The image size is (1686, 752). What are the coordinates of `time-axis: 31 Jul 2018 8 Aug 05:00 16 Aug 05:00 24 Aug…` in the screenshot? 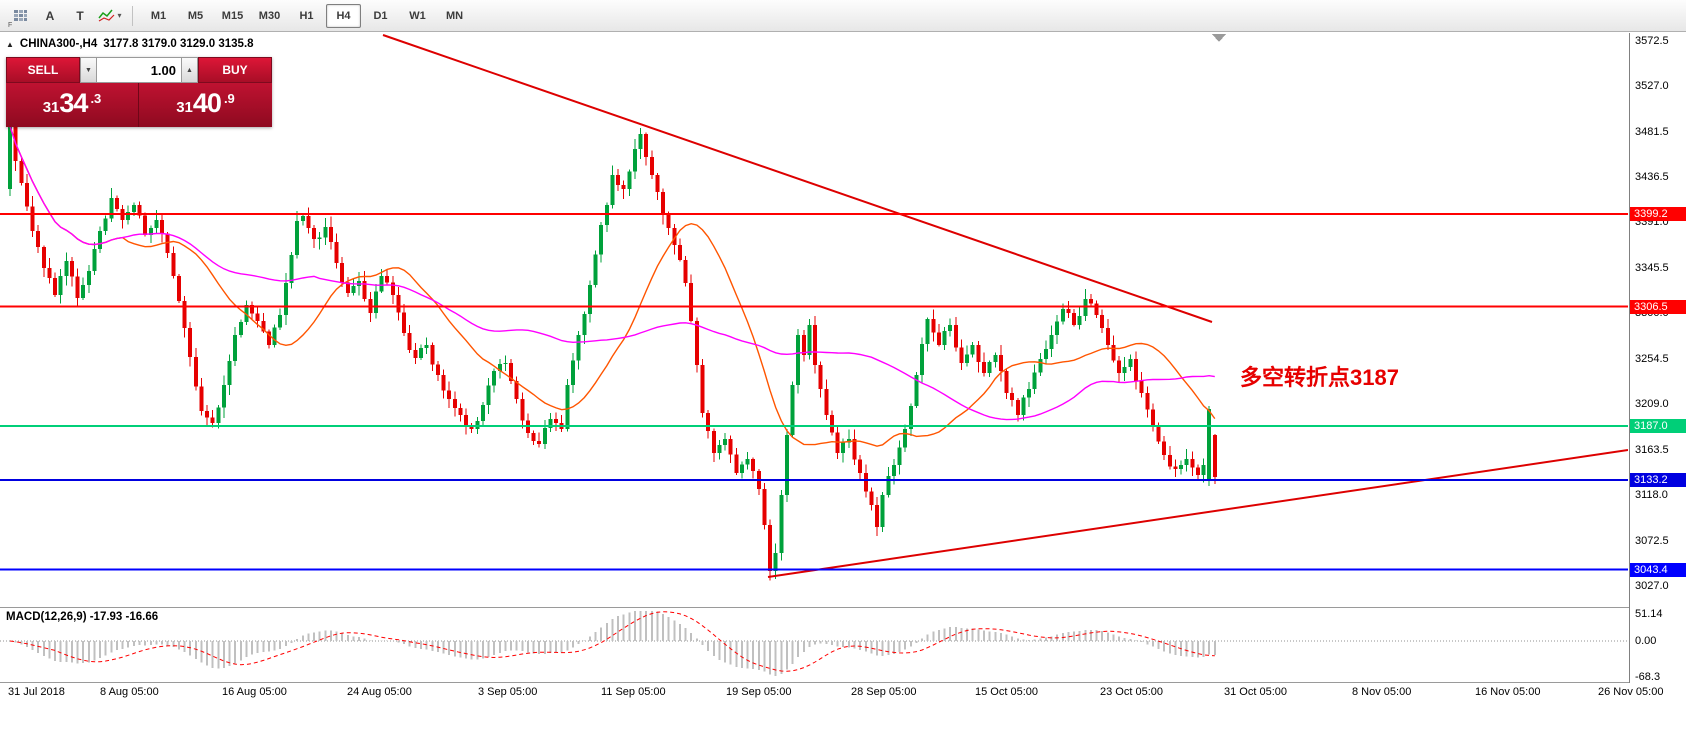 It's located at (843, 717).